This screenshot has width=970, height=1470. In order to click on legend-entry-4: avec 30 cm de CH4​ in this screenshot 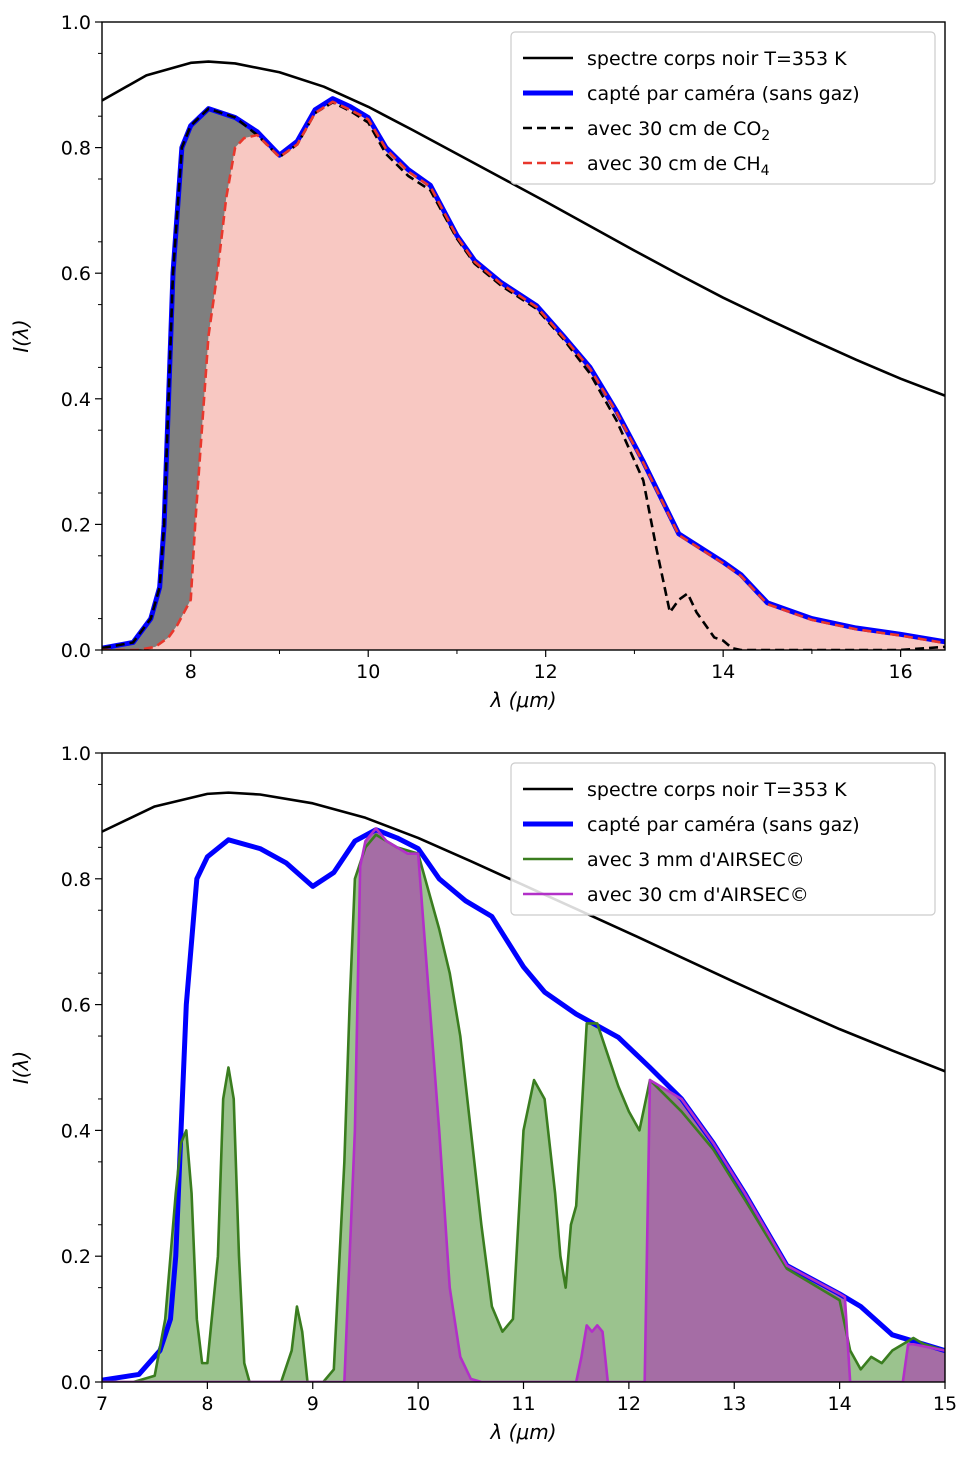, I will do `click(678, 166)`.